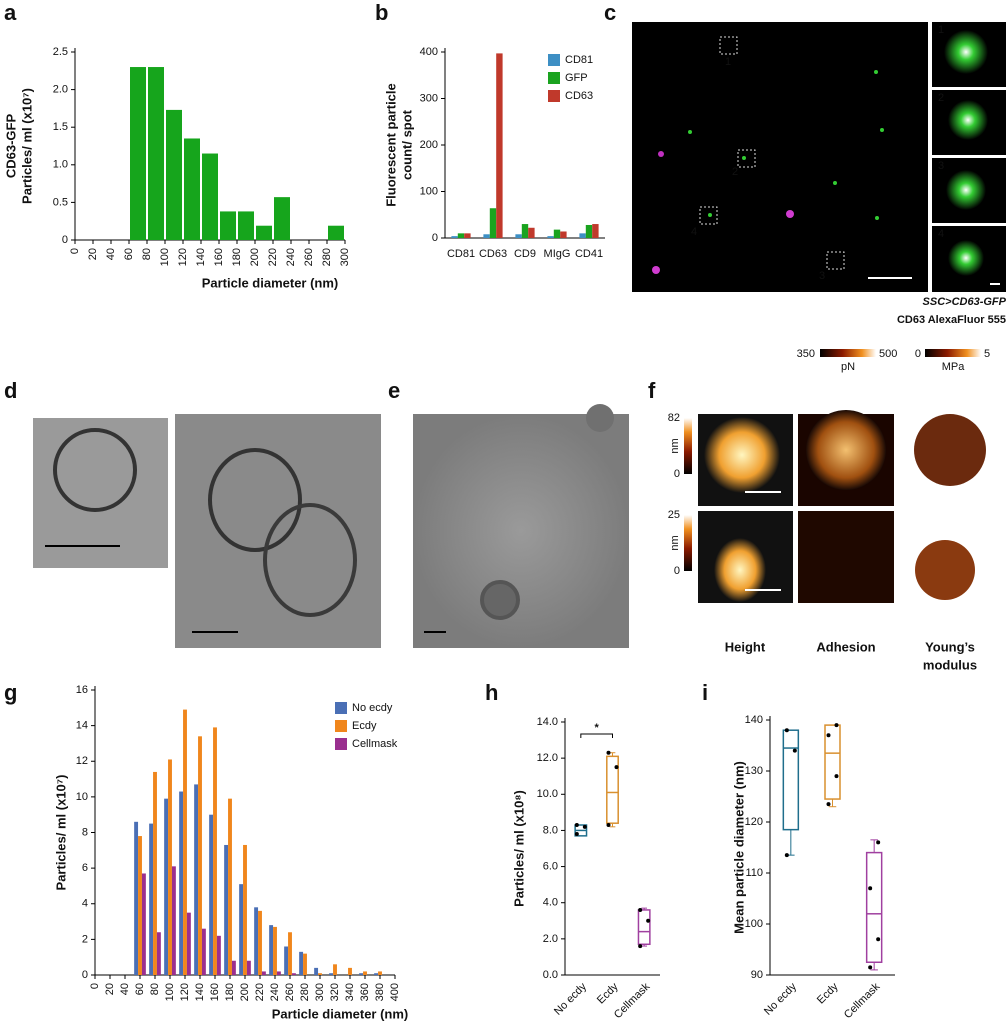 The image size is (1008, 1024). Describe the element at coordinates (576, 78) in the screenshot. I see `legend-label: GFP` at that location.